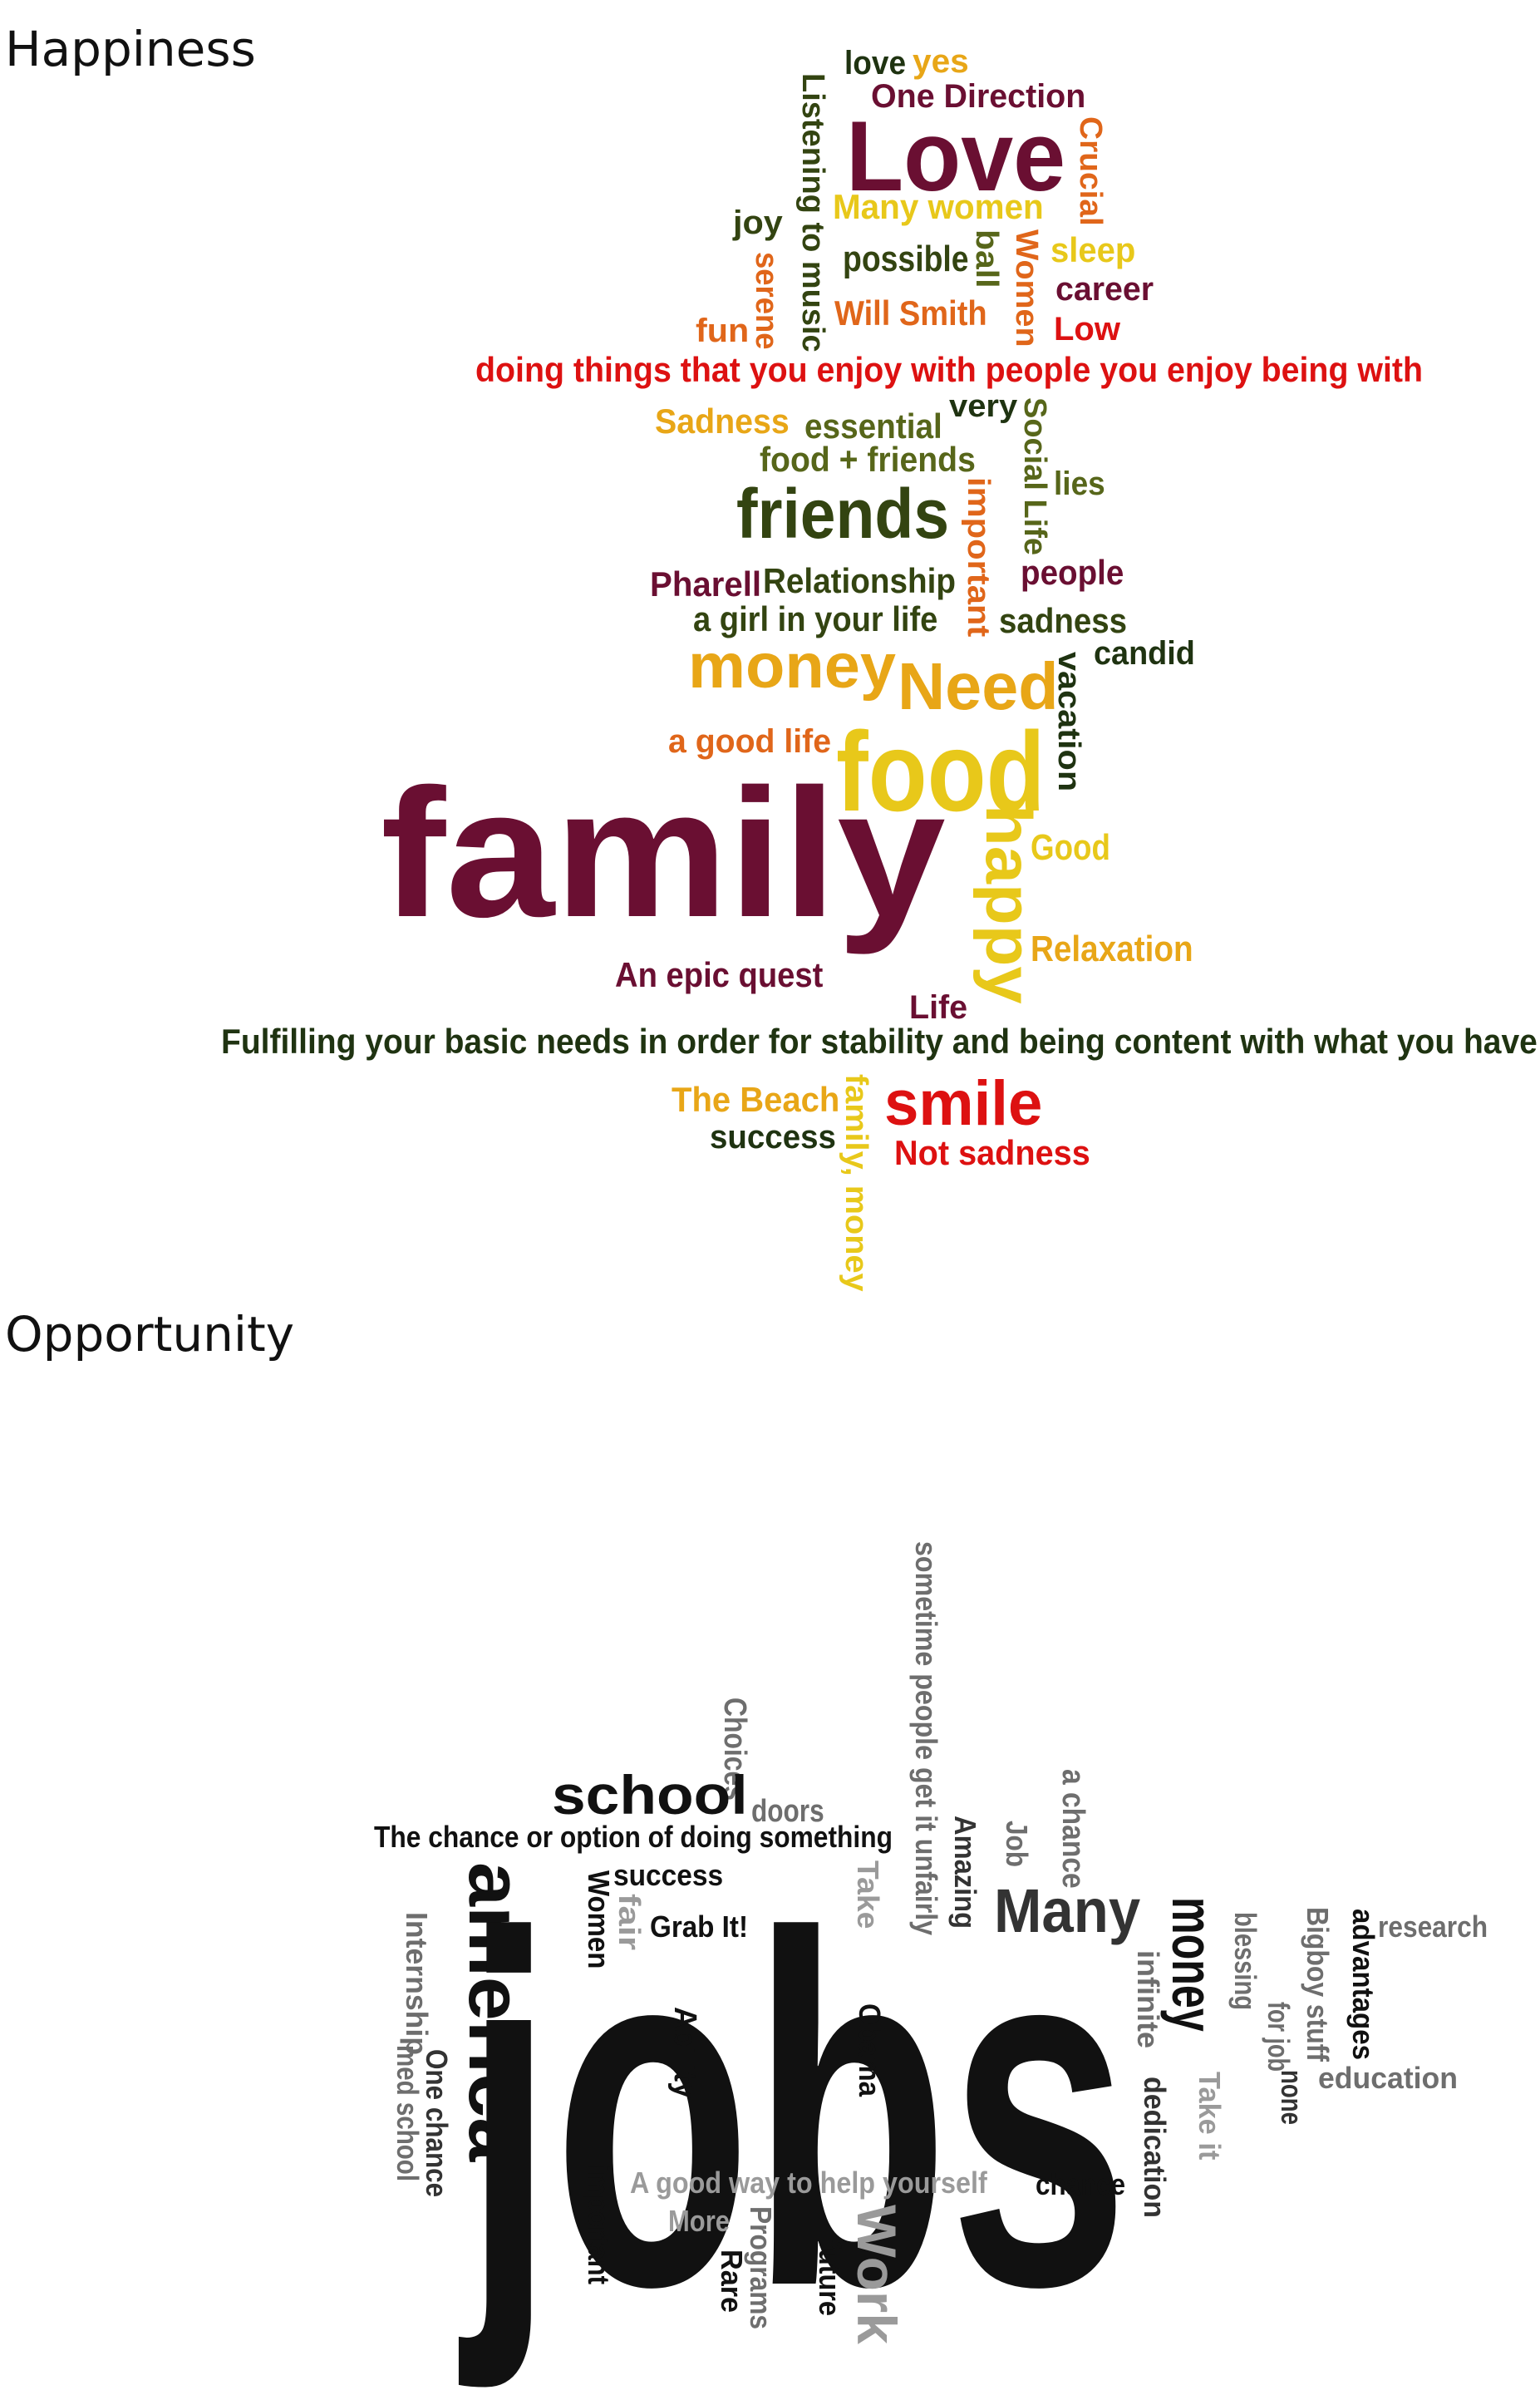 This screenshot has width=1540, height=2390. What do you see at coordinates (1072, 572) in the screenshot?
I see `happiness-word: people` at bounding box center [1072, 572].